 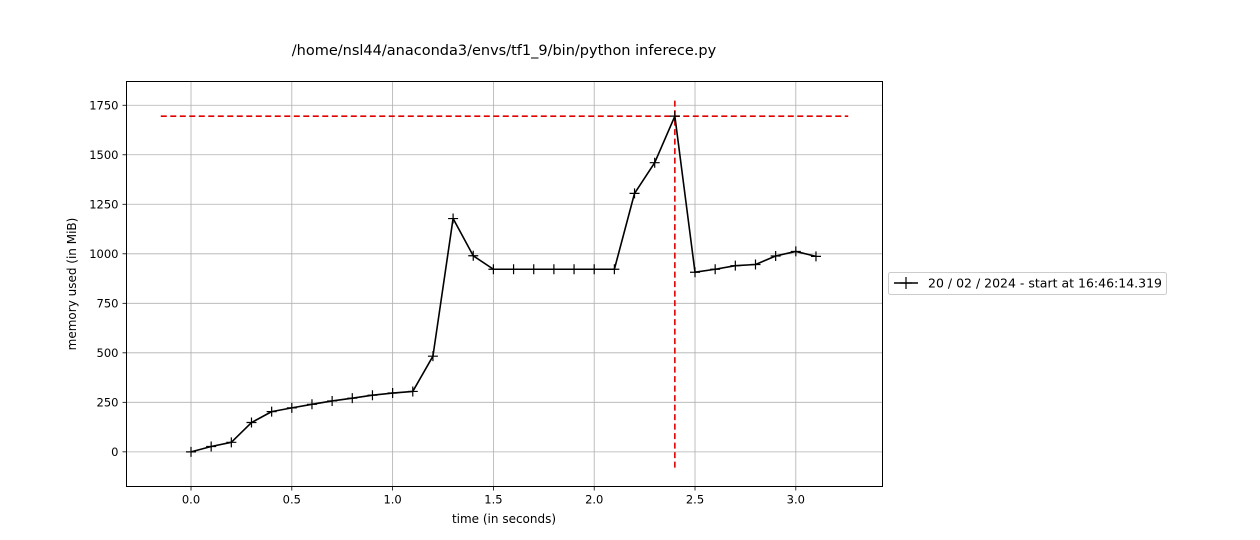 I want to click on x-tick-label: 3.0, so click(x=796, y=500).